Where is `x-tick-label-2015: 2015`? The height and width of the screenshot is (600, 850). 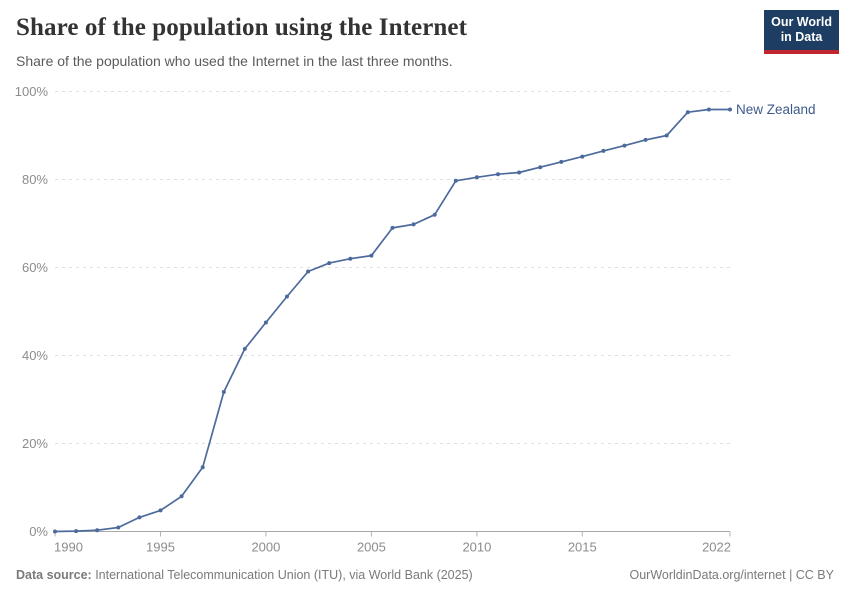 x-tick-label-2015: 2015 is located at coordinates (582, 547).